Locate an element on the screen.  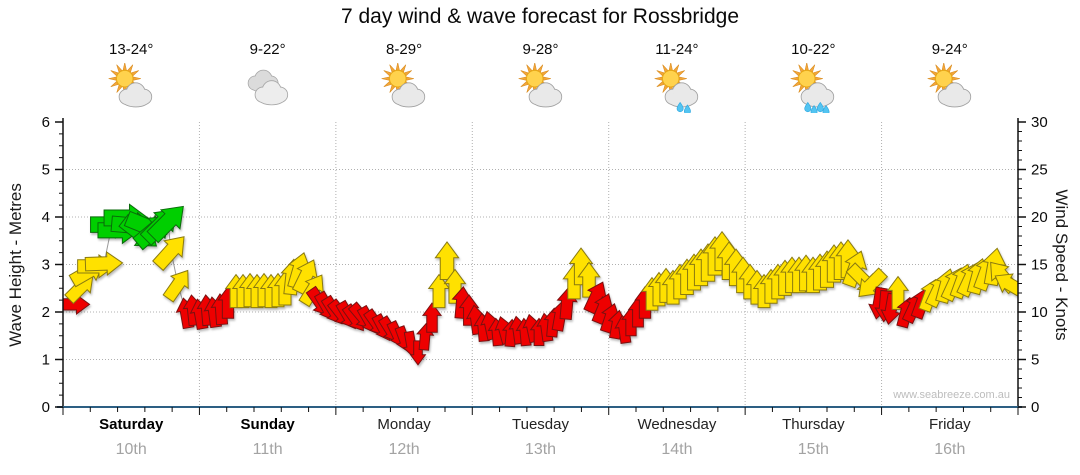
day-date-tuesday: 13th is located at coordinates (540, 449).